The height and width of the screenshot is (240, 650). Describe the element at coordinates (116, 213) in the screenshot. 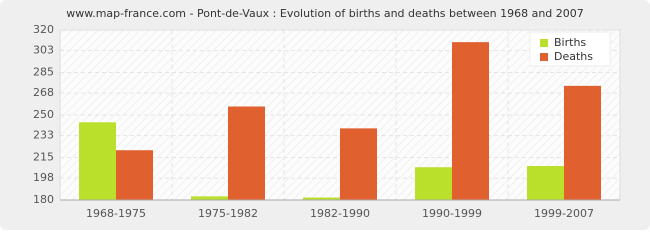

I see `x-tick-label: 1968-1975` at that location.